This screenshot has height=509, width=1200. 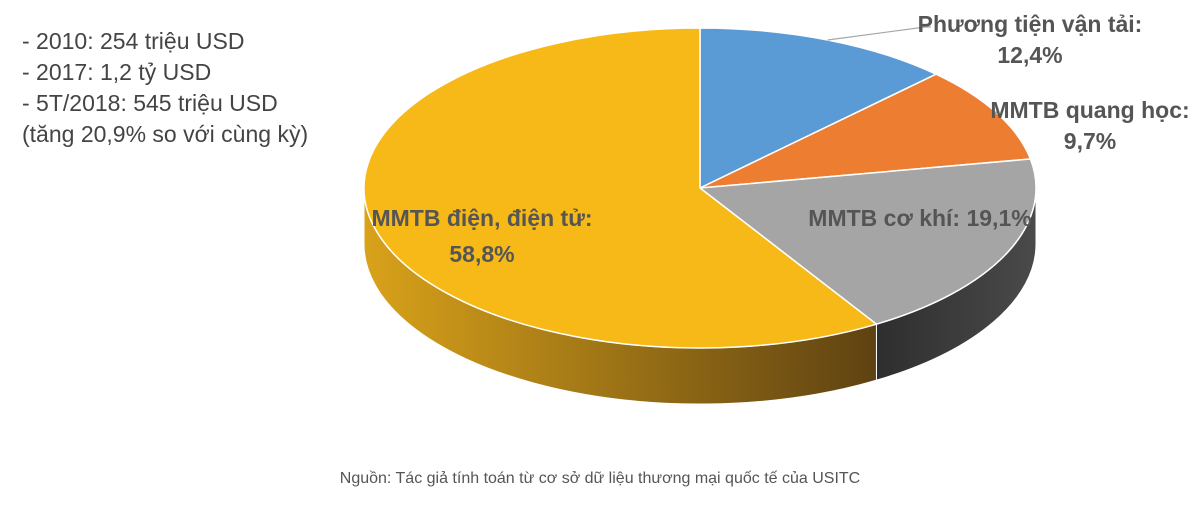 What do you see at coordinates (1029, 55) in the screenshot?
I see `slice-label-line: 12,4%` at bounding box center [1029, 55].